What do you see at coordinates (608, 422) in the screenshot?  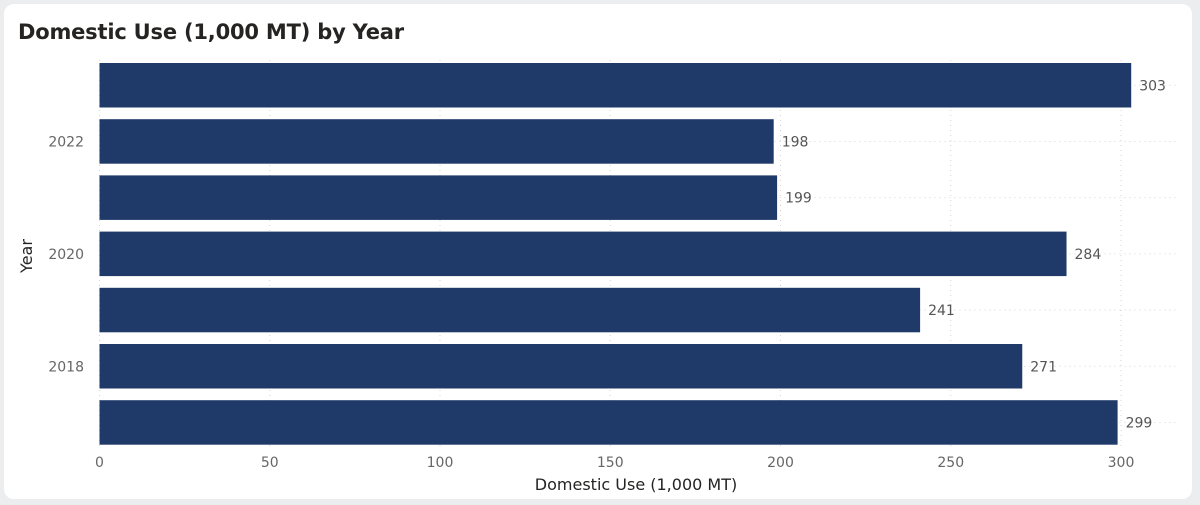 I see `bar-2017` at bounding box center [608, 422].